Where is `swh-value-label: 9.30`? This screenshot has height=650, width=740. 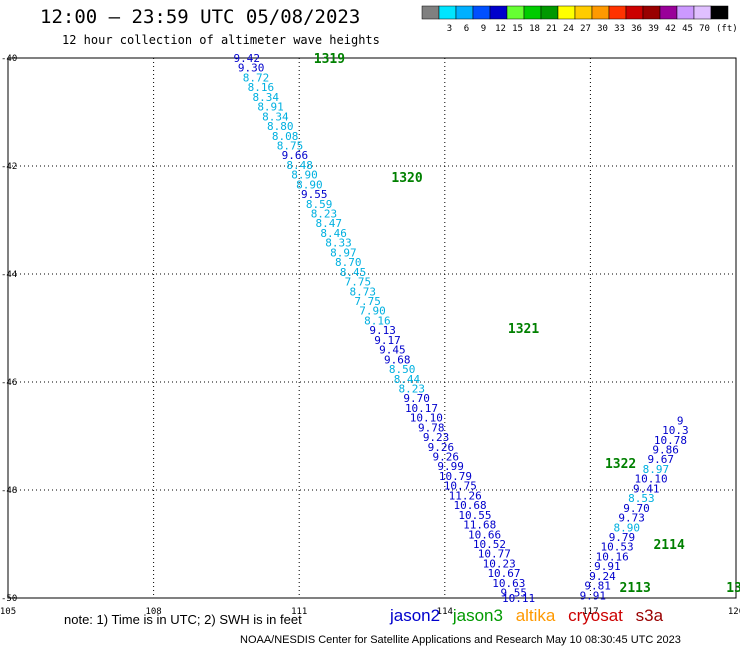 swh-value-label: 9.30 is located at coordinates (251, 68).